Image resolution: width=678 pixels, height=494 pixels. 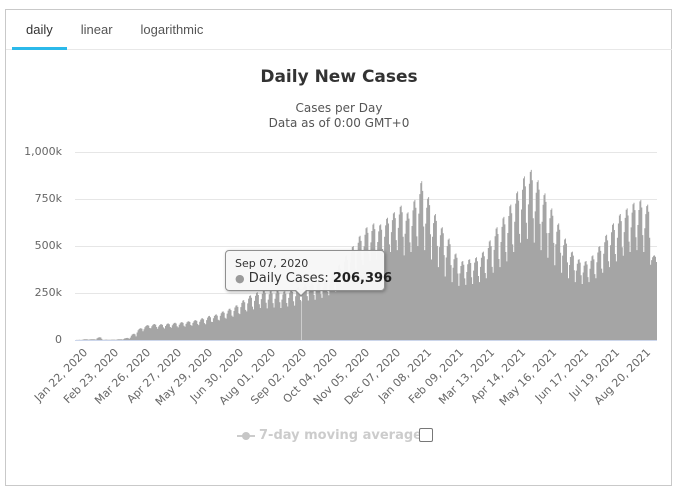 I want to click on legend-line-dot-icon, so click(x=246, y=436).